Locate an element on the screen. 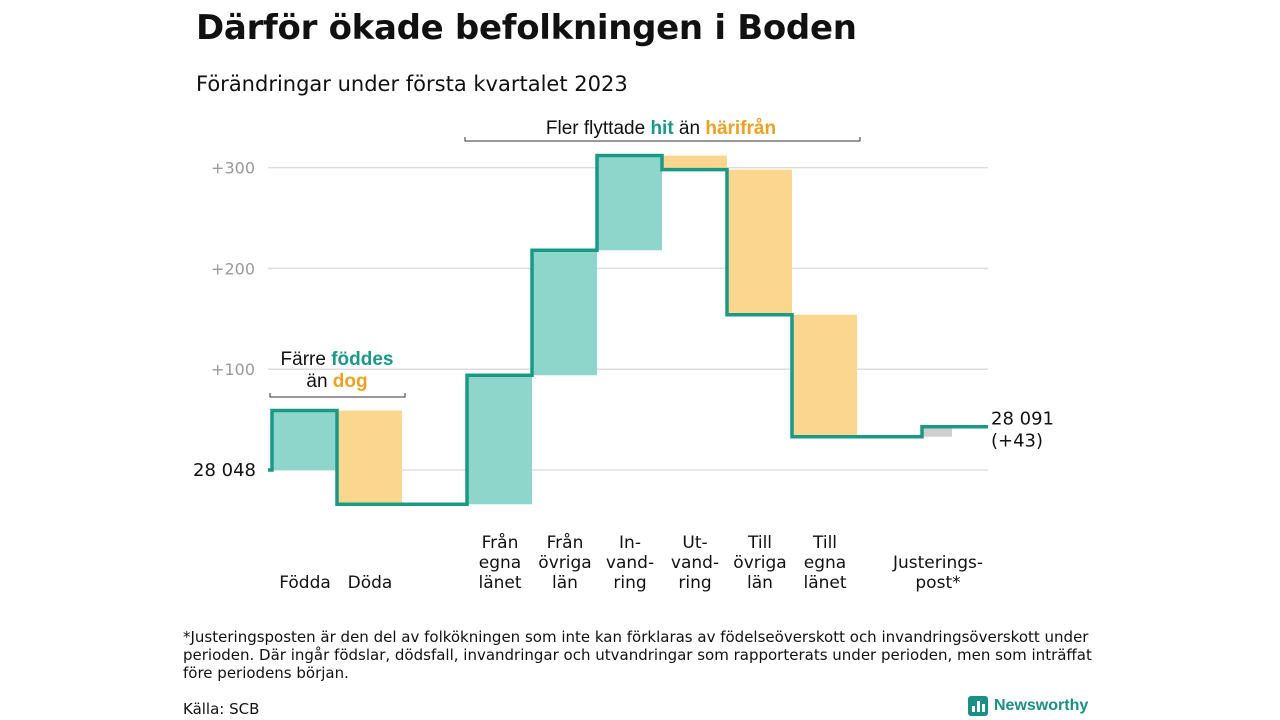  category-label: In- is located at coordinates (630, 543).